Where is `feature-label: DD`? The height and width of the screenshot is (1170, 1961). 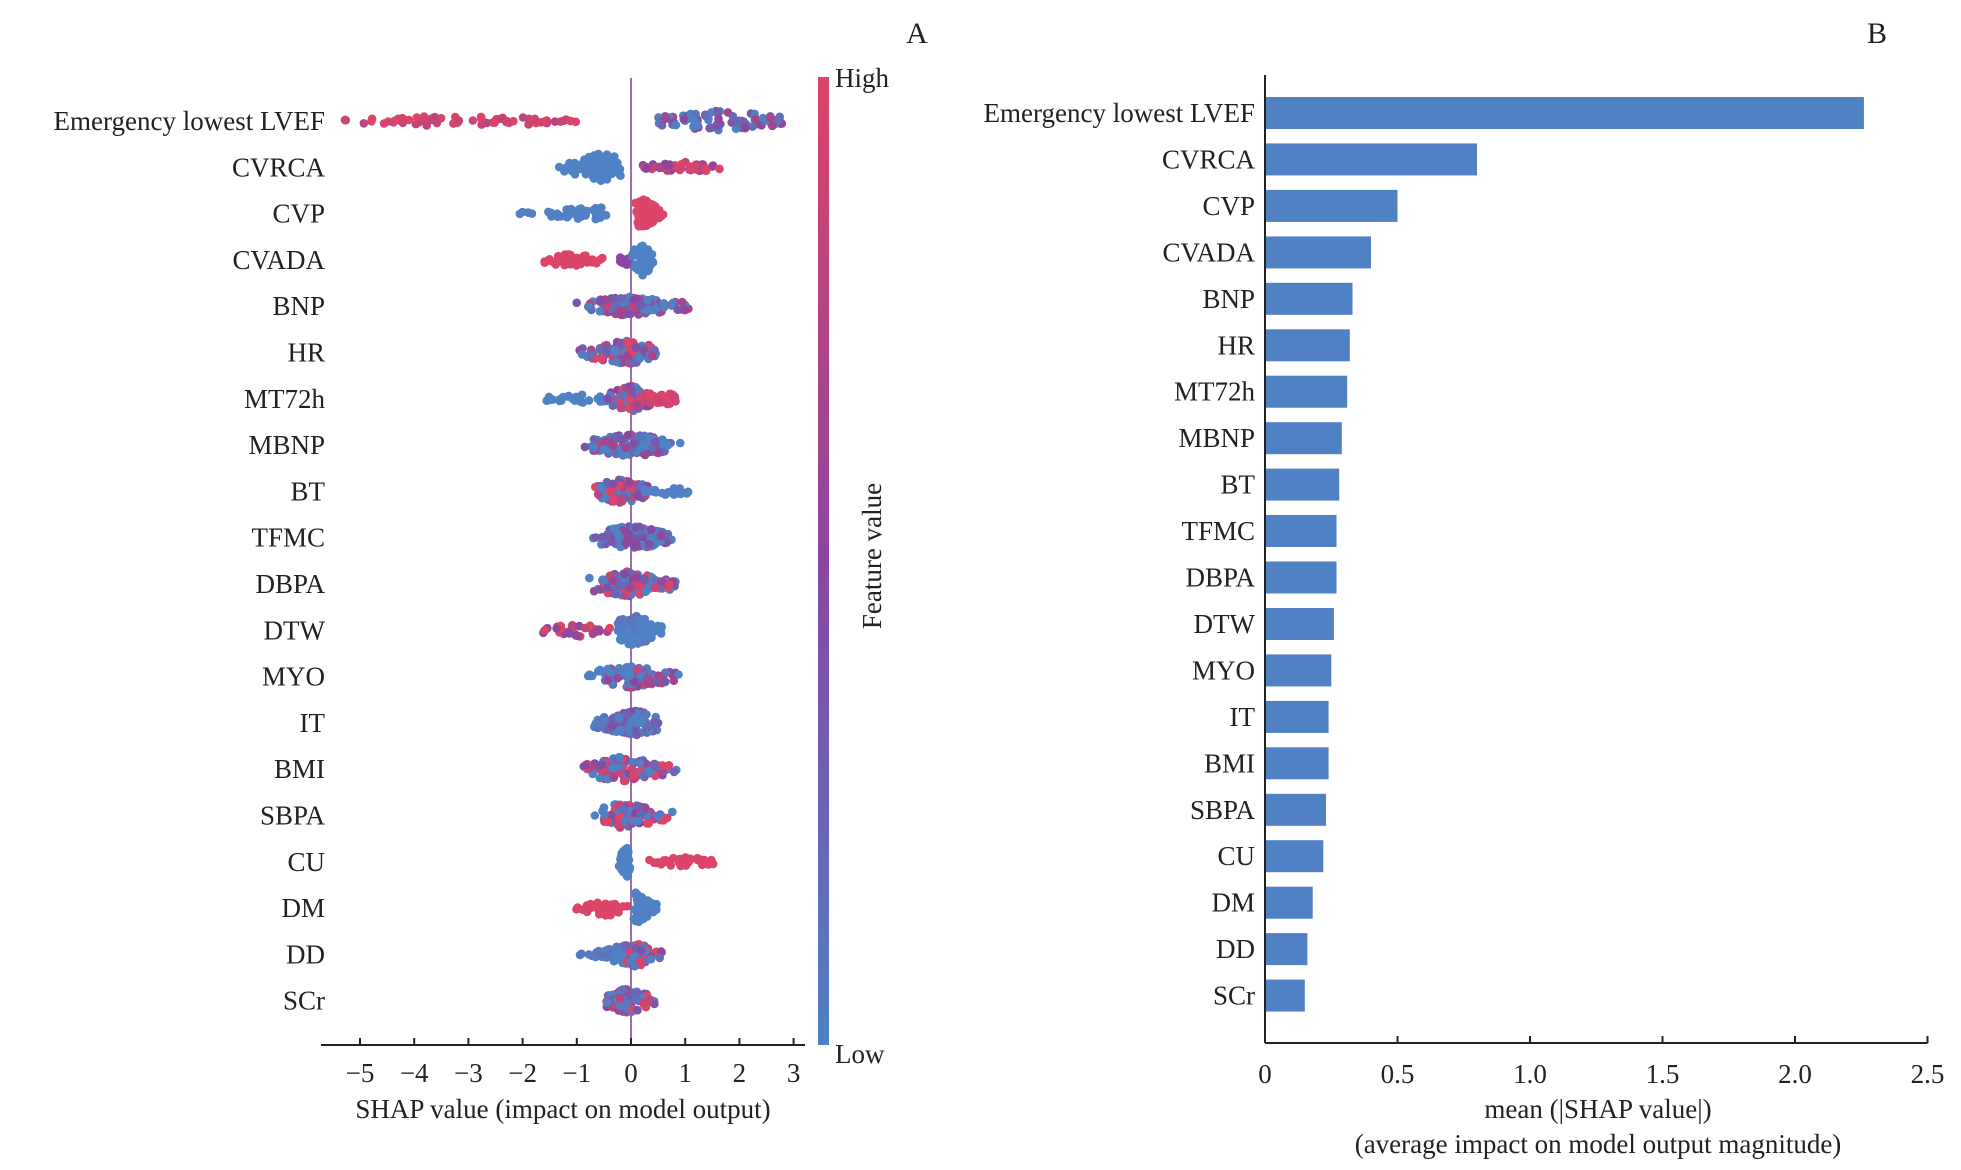
feature-label: DD is located at coordinates (305, 954).